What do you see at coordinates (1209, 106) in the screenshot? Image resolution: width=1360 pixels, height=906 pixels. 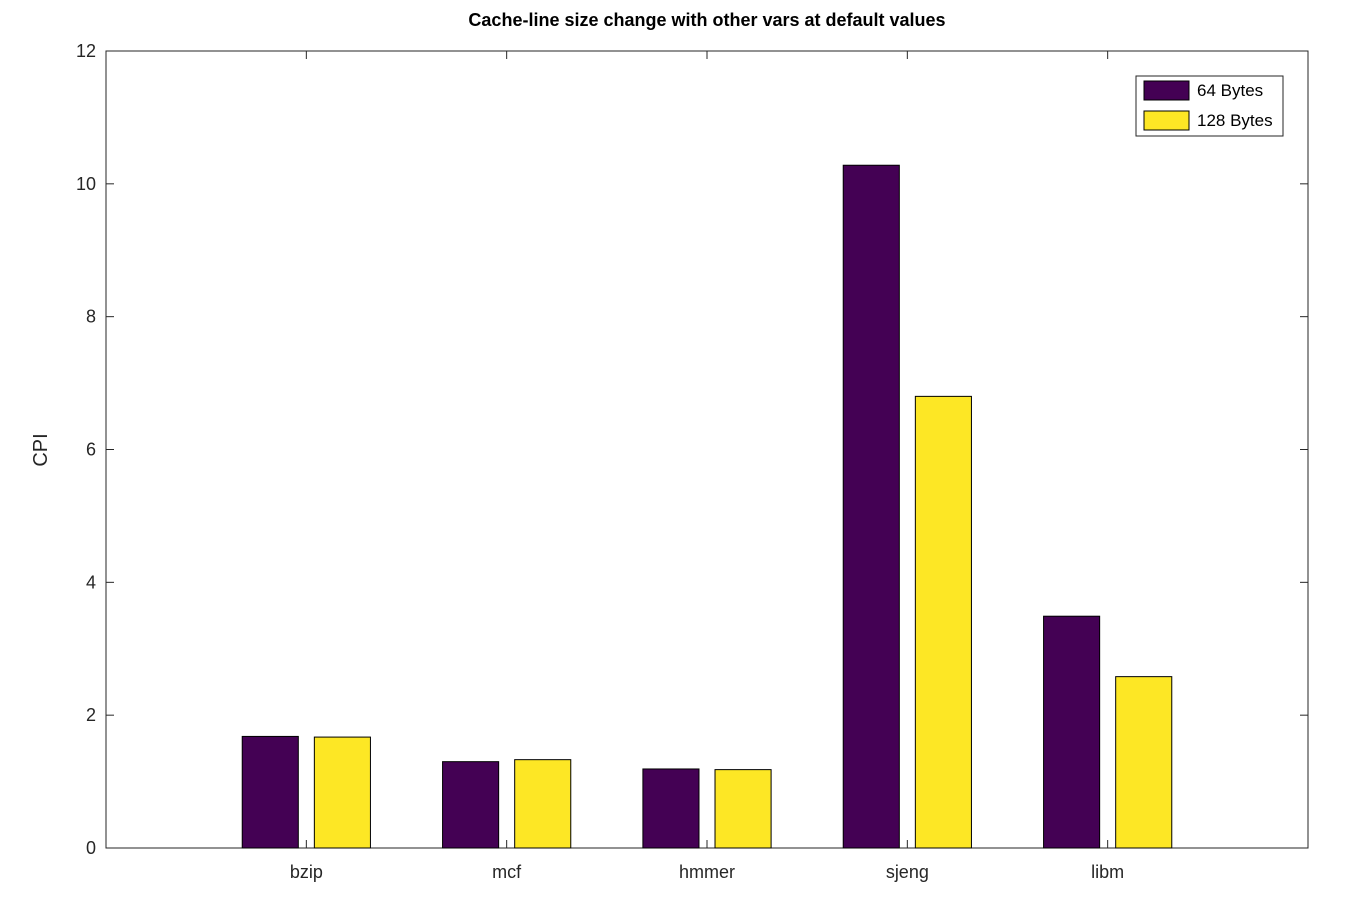 I see `legend: 64 Bytes 128 Bytes` at bounding box center [1209, 106].